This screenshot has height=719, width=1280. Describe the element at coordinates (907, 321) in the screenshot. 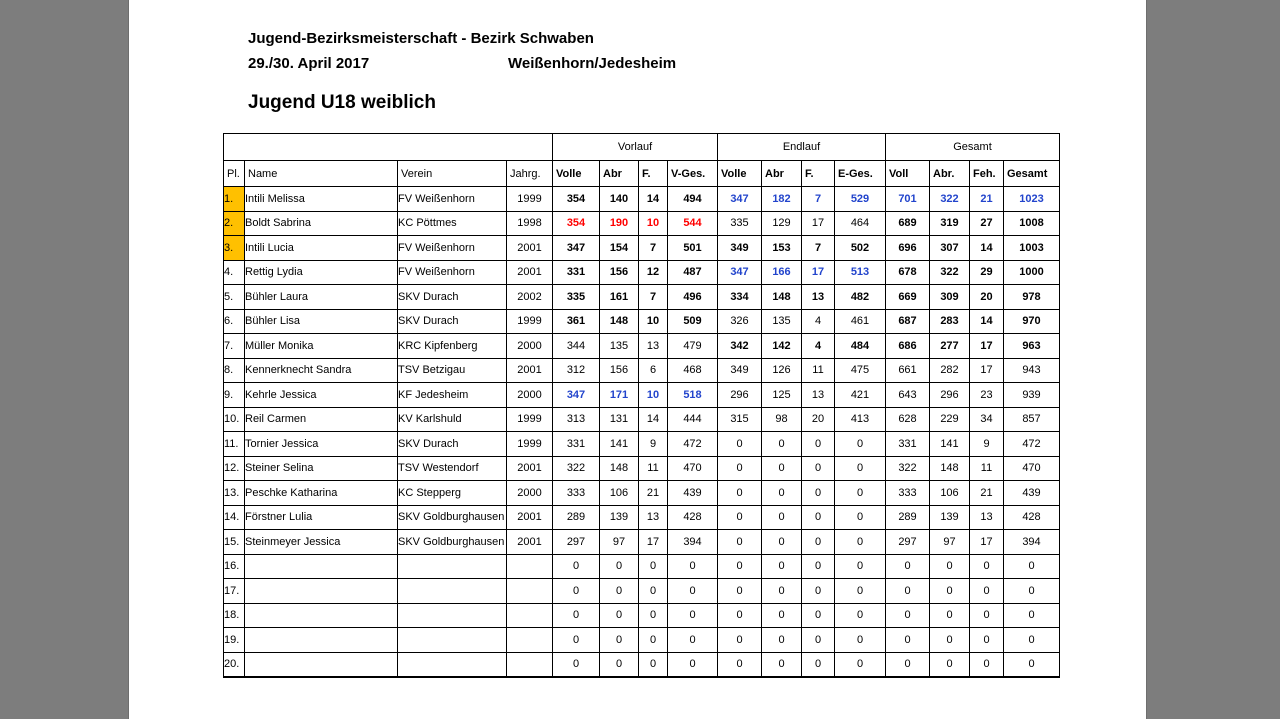

I see `cell-gesamt-0: 687` at that location.